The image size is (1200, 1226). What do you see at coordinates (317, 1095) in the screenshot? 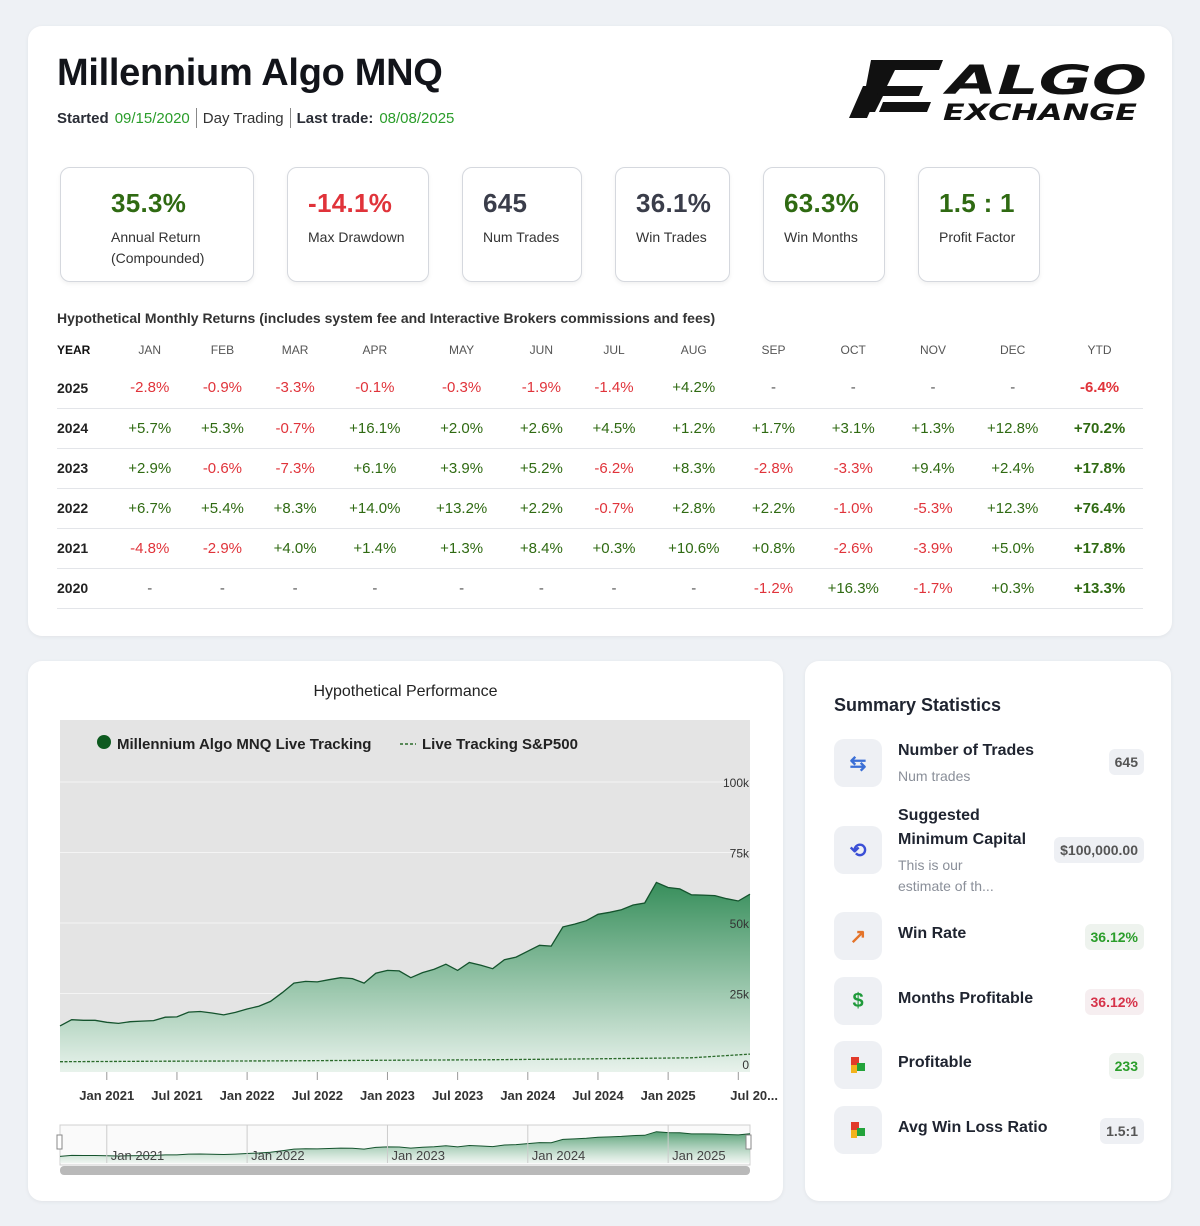
I see `x-tick-label: Jul 2022` at bounding box center [317, 1095].